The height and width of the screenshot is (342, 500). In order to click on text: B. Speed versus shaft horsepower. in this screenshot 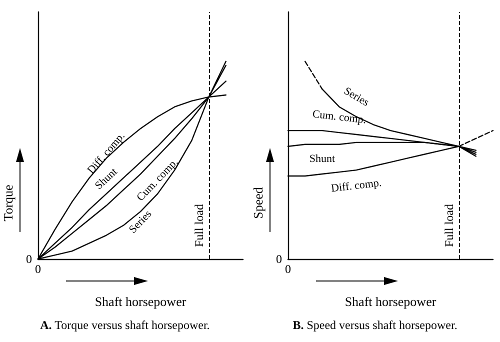, I will do `click(375, 325)`.